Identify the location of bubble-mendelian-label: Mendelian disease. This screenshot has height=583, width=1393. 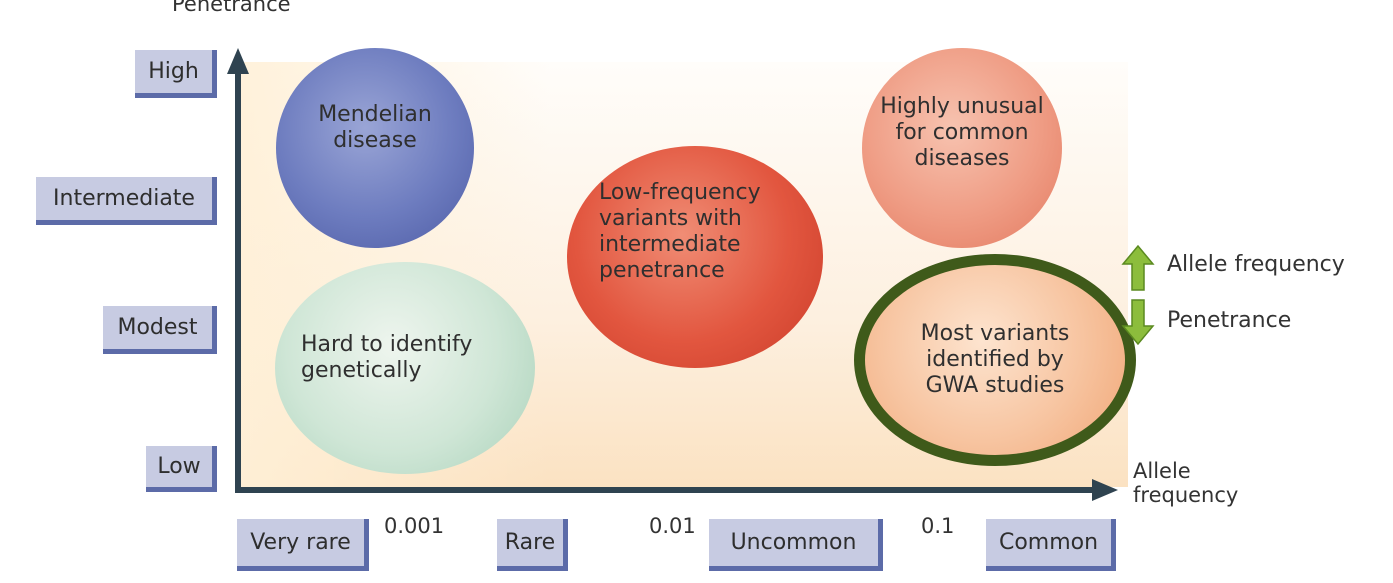
(375, 127).